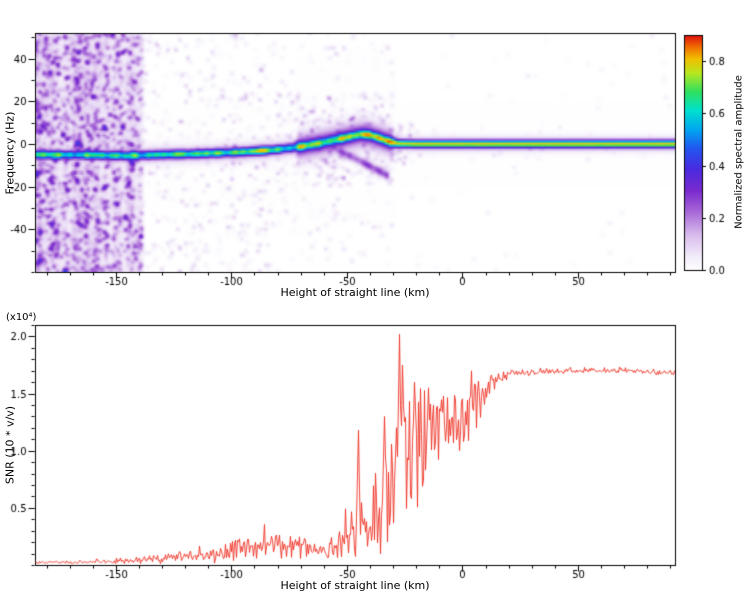 The height and width of the screenshot is (600, 750). Describe the element at coordinates (10, 445) in the screenshot. I see `snr-ylabel: SNR (10 * v/v)` at that location.